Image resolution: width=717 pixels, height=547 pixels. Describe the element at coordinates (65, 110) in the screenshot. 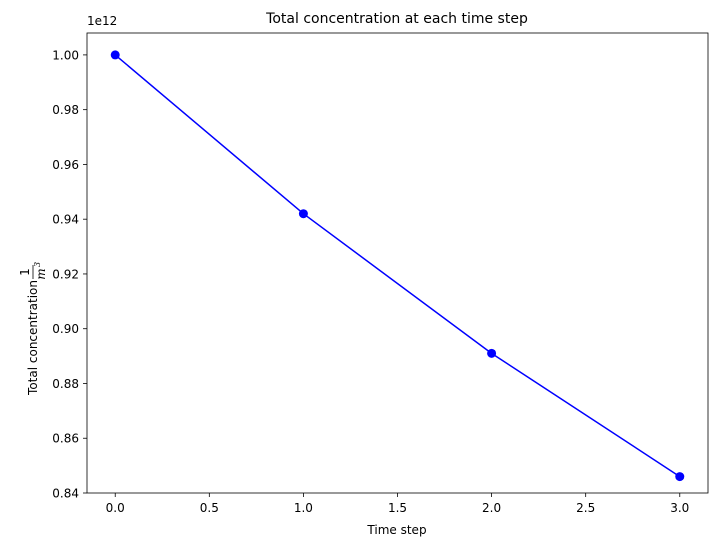

I see `y-tick-label: 0.98` at that location.